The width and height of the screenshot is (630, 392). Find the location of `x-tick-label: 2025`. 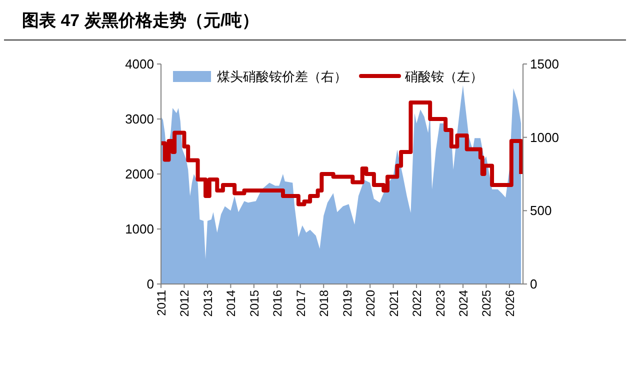

x-tick-label: 2025 is located at coordinates (487, 303).